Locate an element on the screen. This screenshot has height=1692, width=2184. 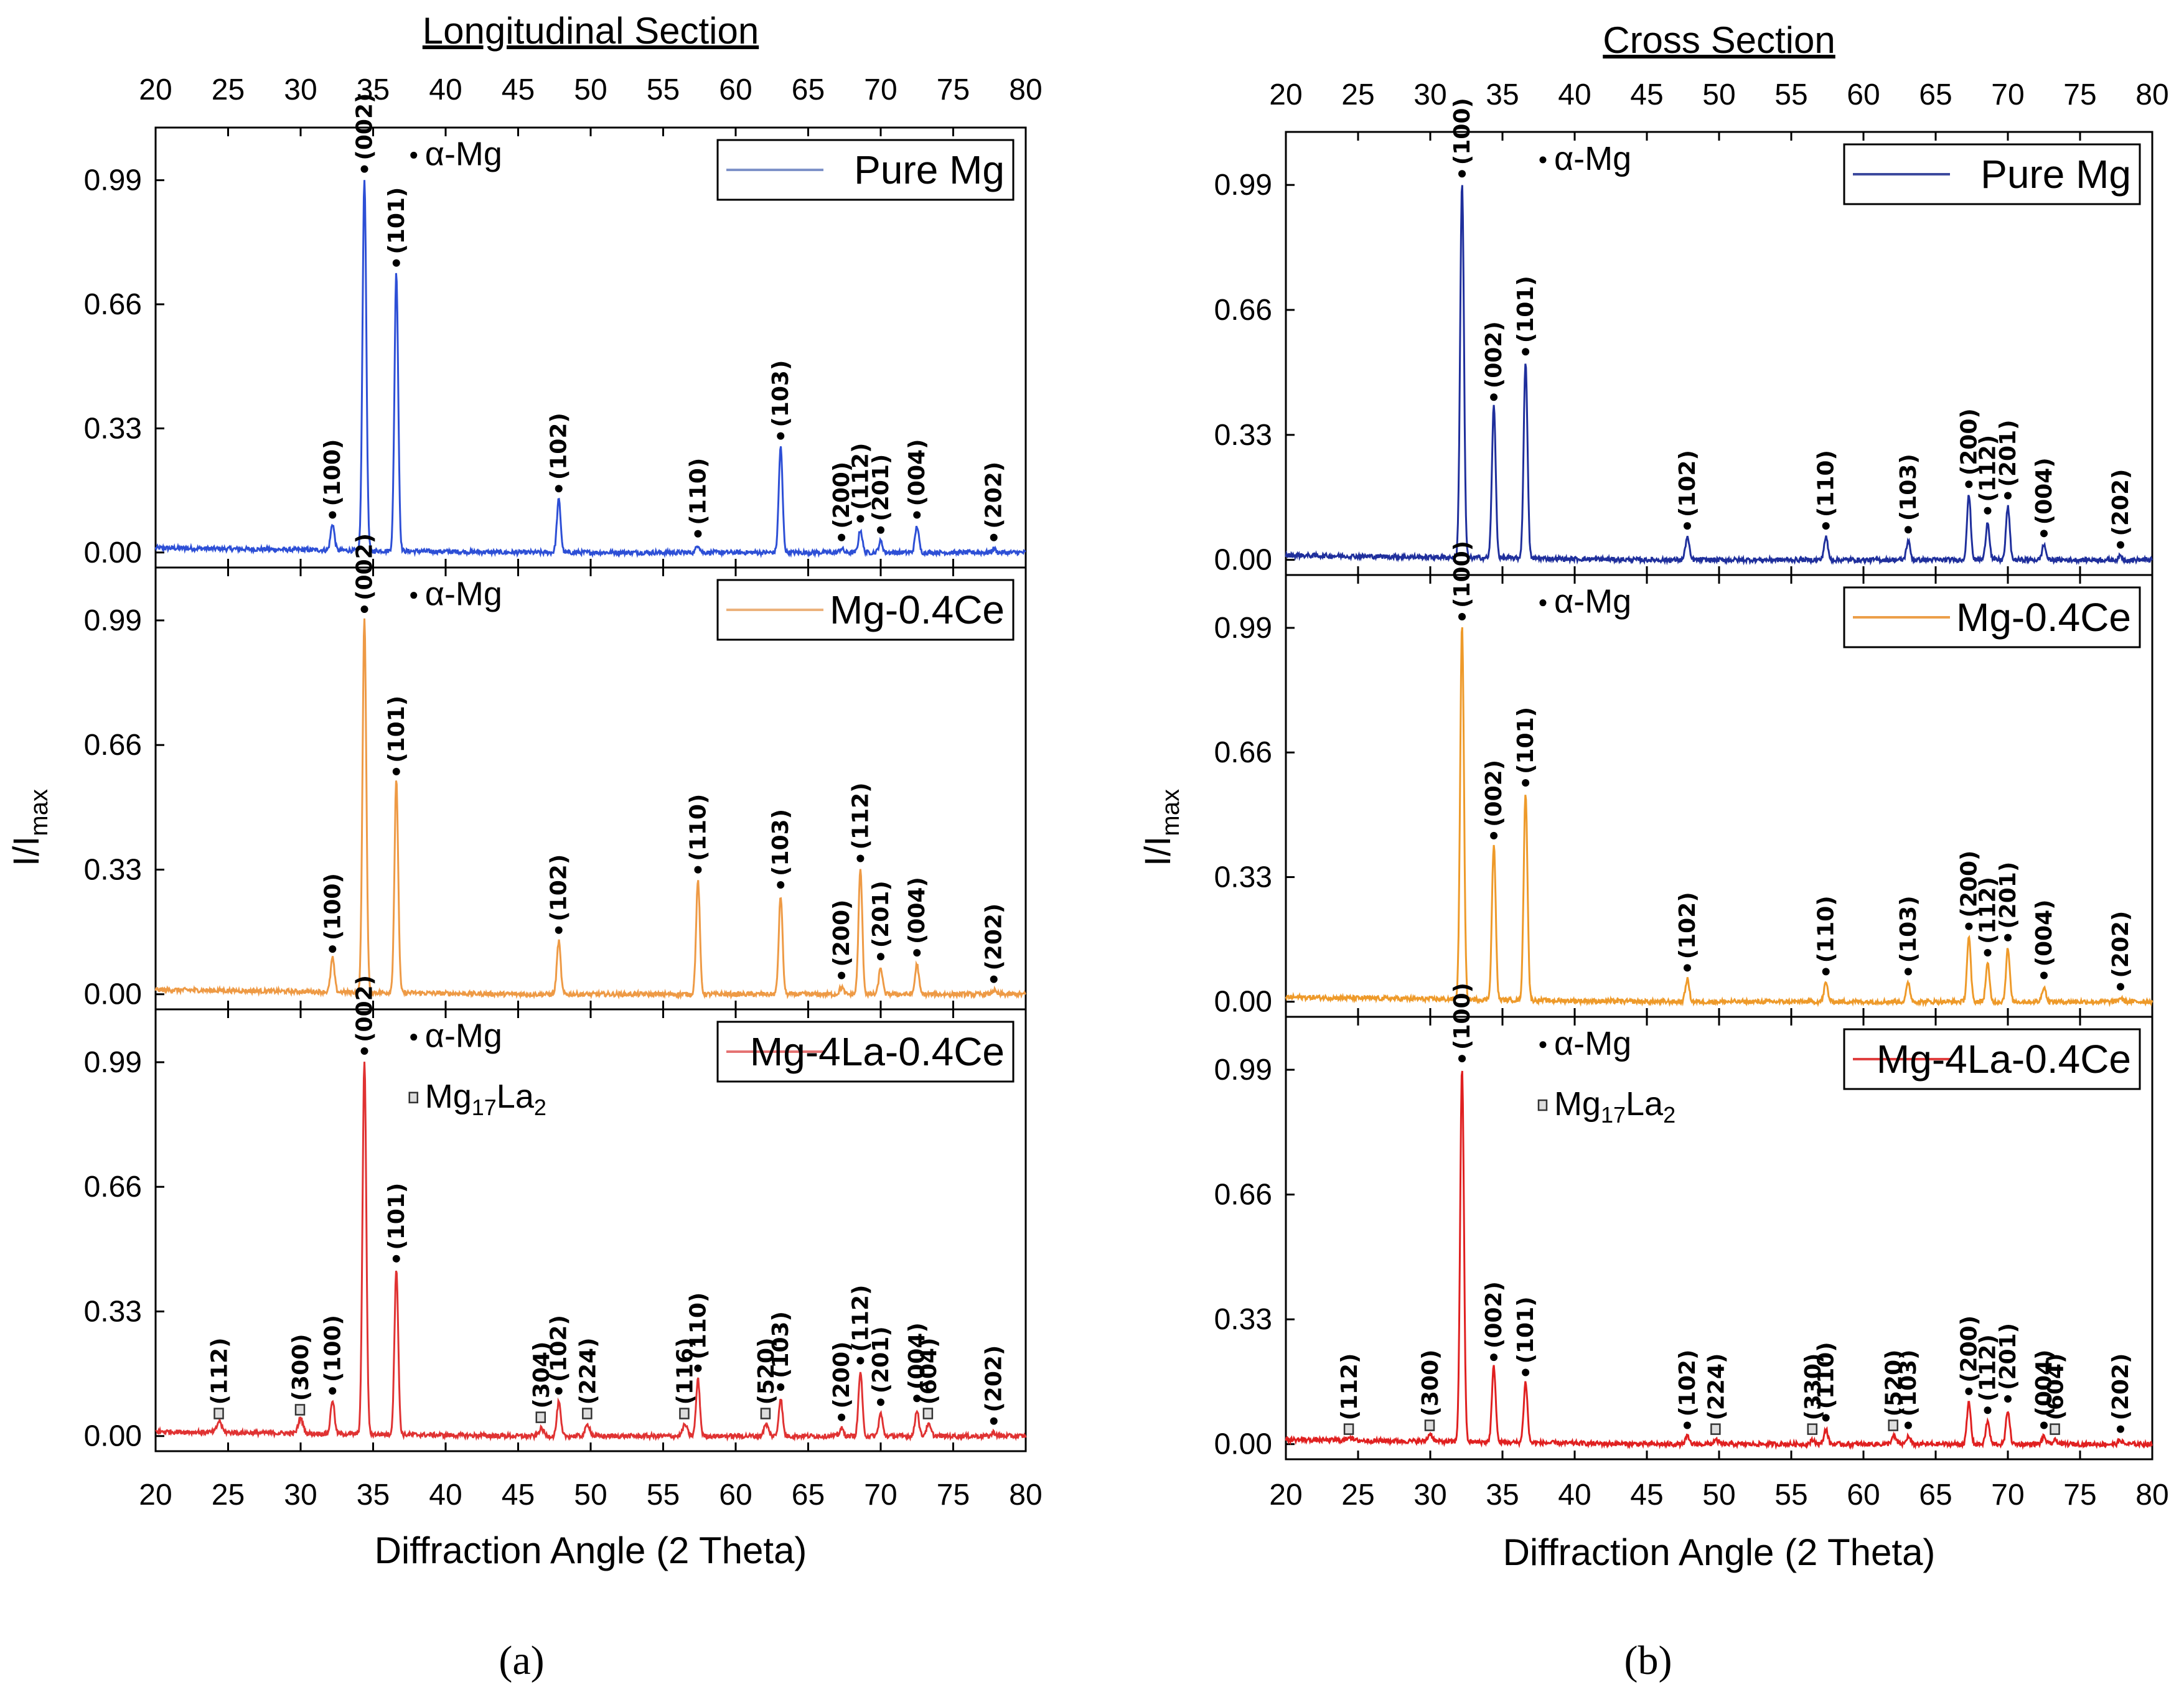
mg17la2-legend-label: Mg17La2 is located at coordinates (1614, 1106).